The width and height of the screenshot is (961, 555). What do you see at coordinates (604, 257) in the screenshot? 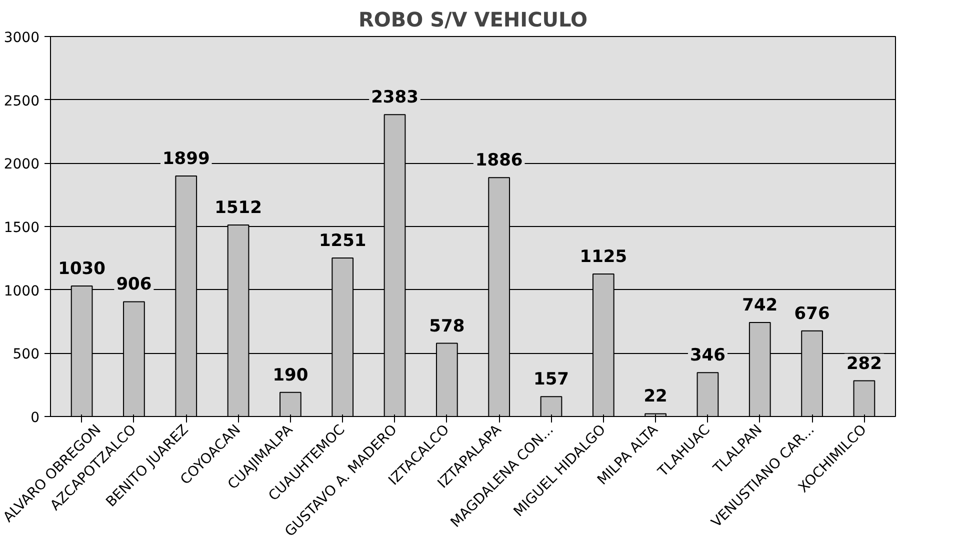
I see `data-label: 1125` at bounding box center [604, 257].